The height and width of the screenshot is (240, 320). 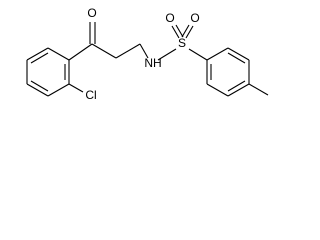 I want to click on atom-label: NH, so click(x=152, y=63).